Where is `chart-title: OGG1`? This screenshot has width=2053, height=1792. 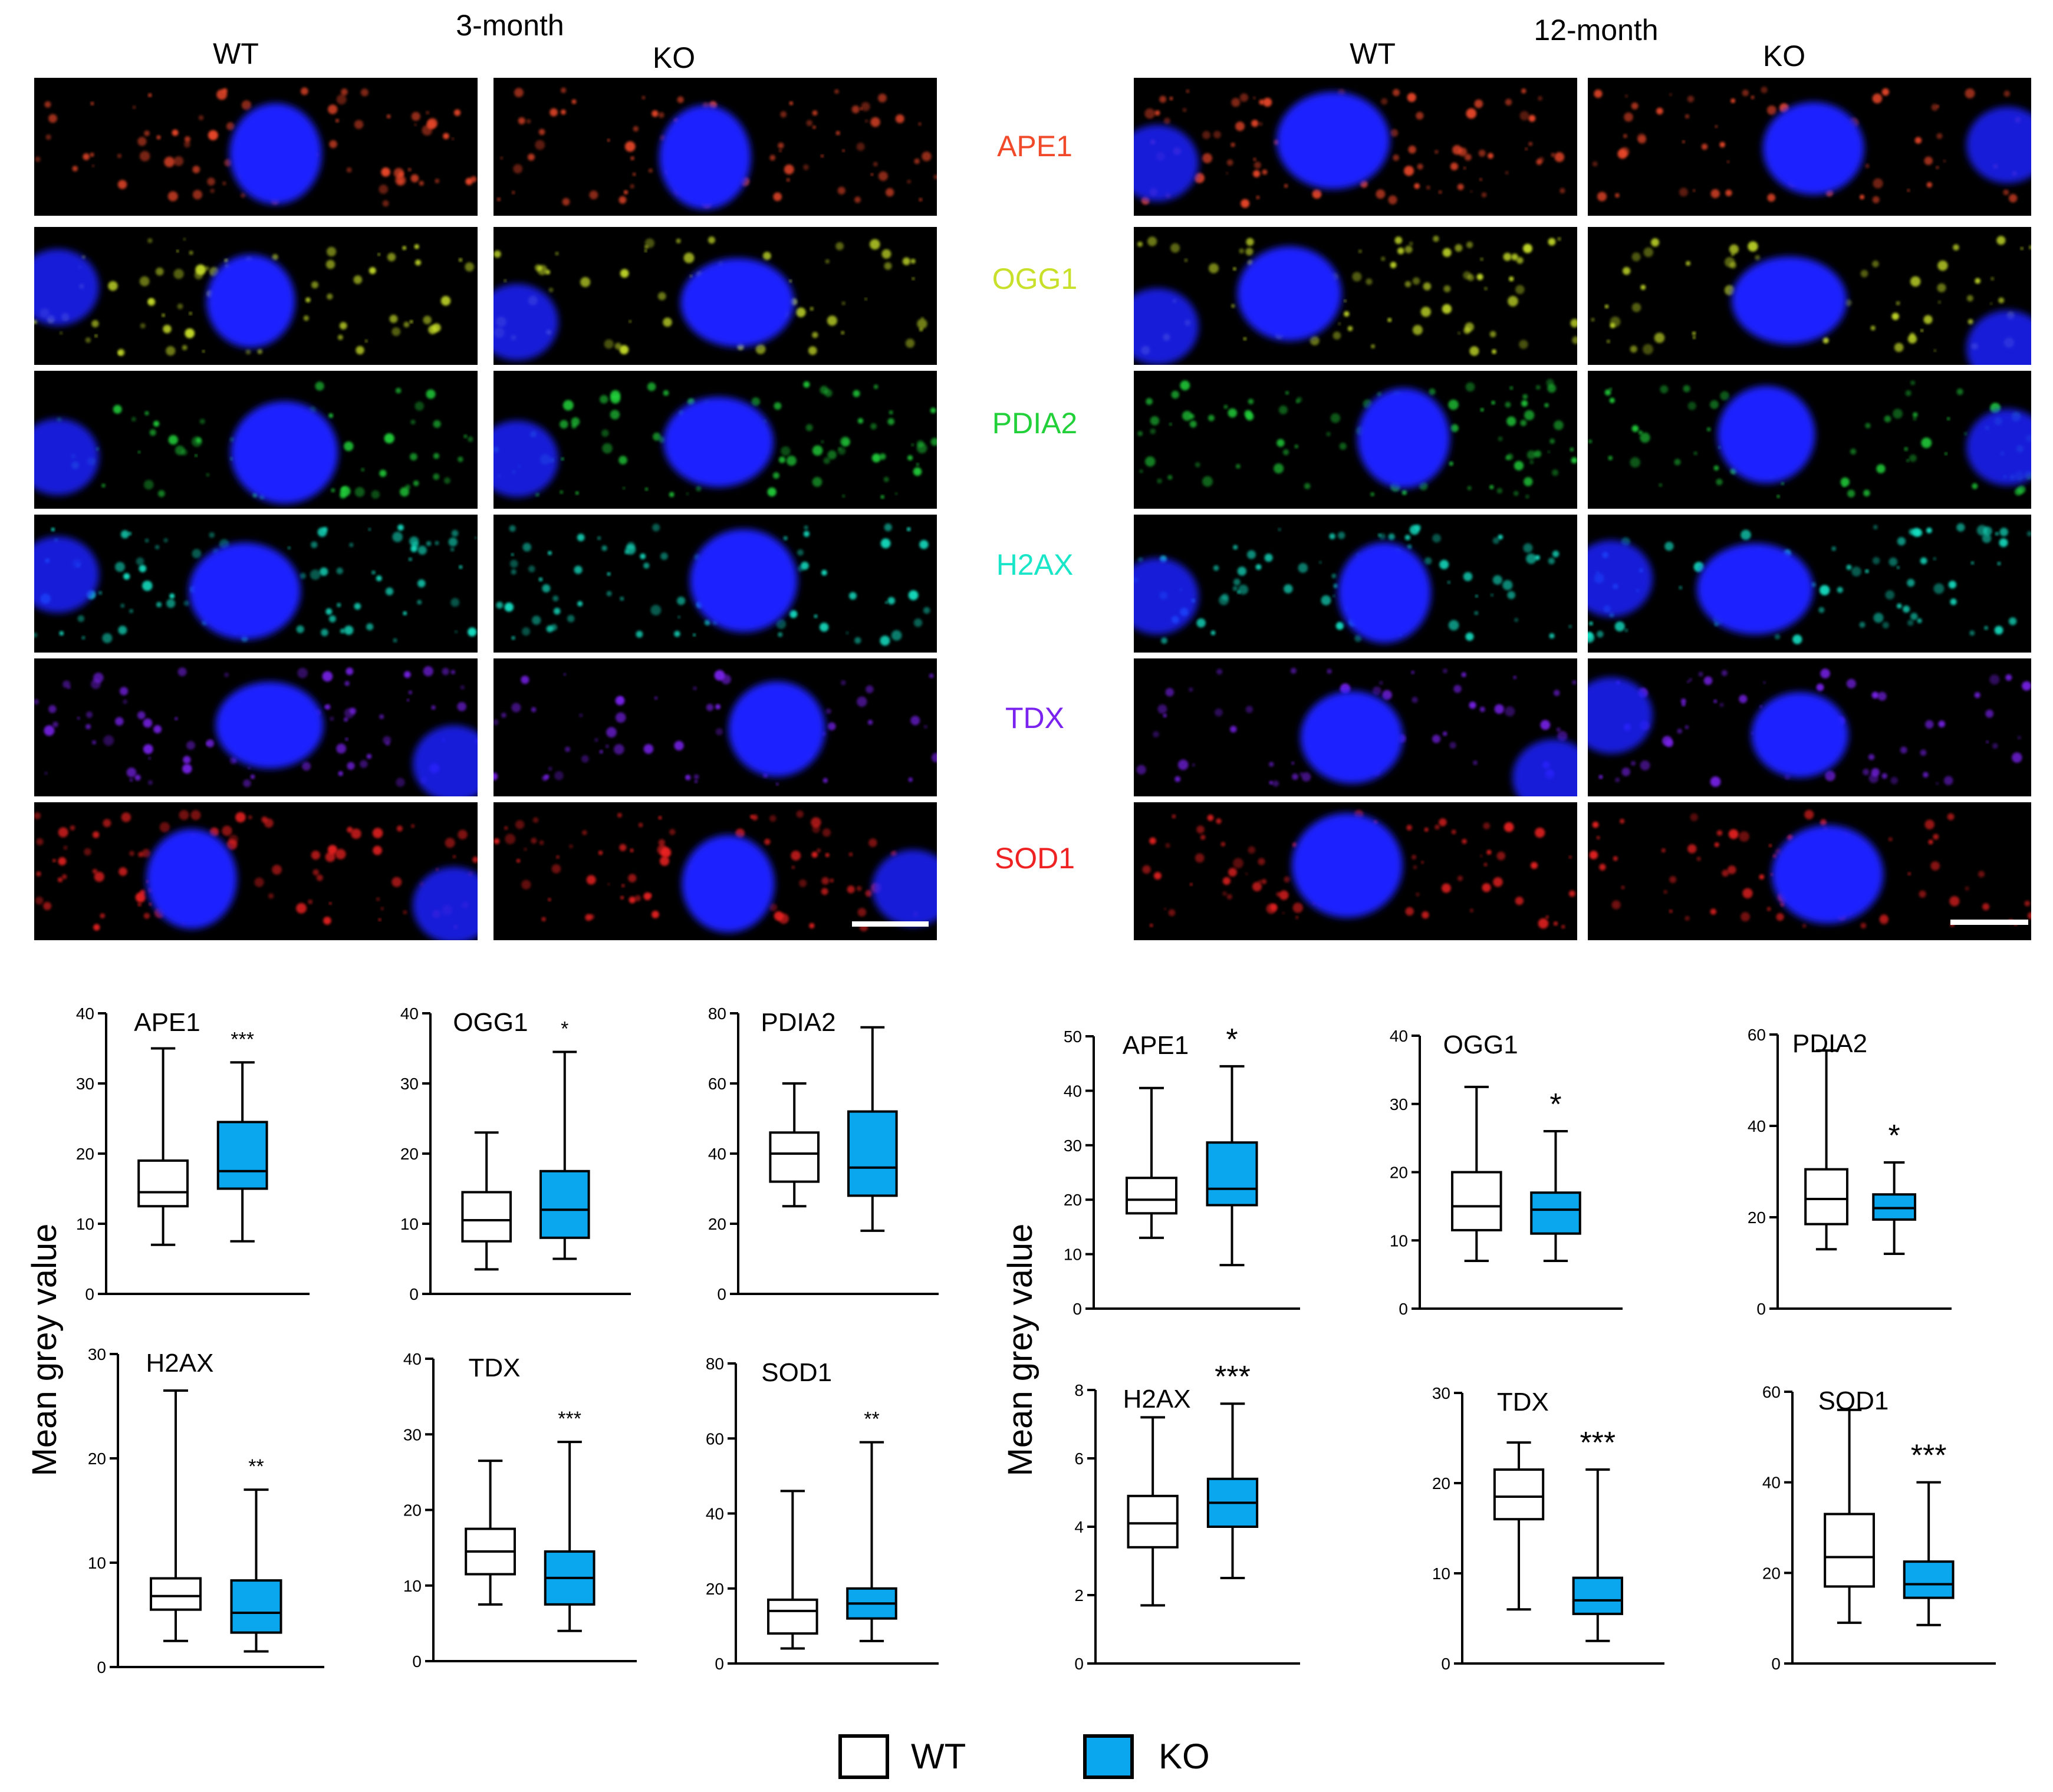
chart-title: OGG1 is located at coordinates (490, 1022).